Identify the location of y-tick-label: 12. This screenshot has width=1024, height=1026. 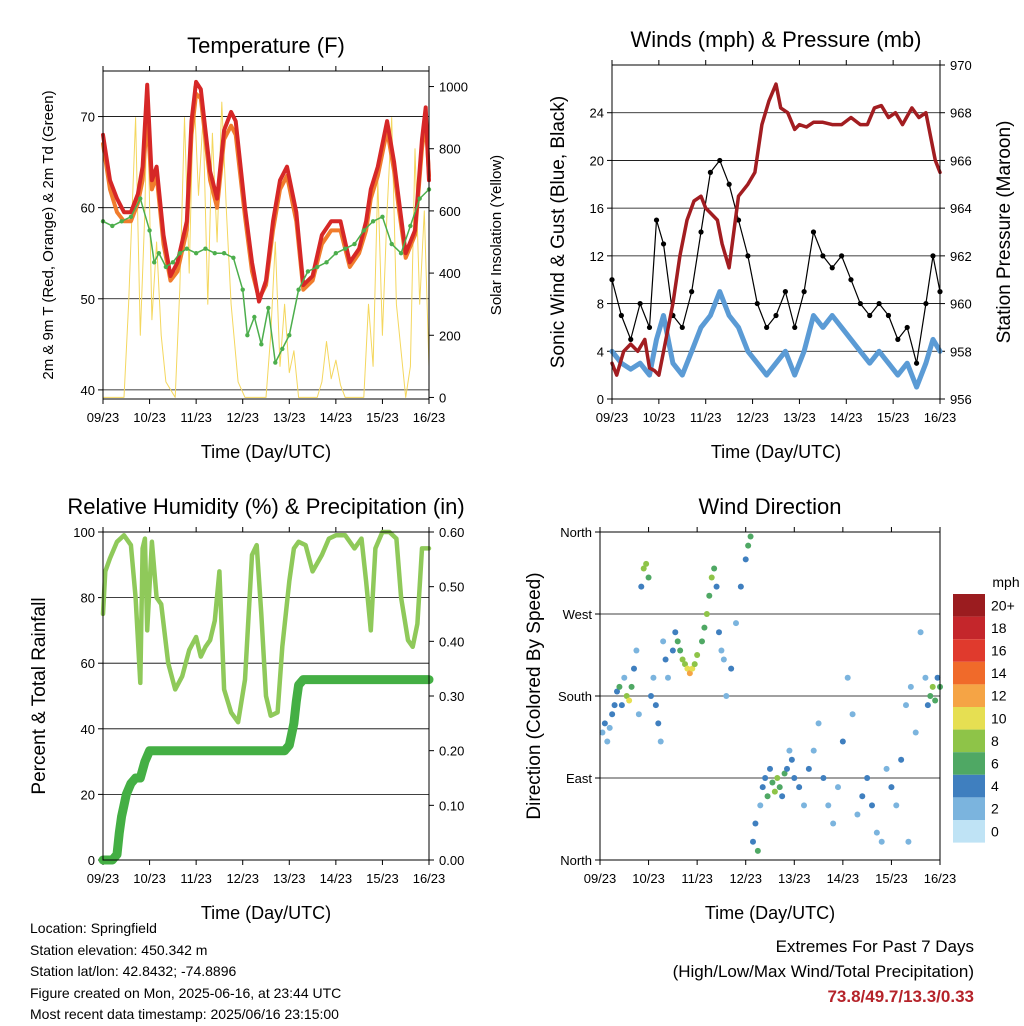
(597, 256).